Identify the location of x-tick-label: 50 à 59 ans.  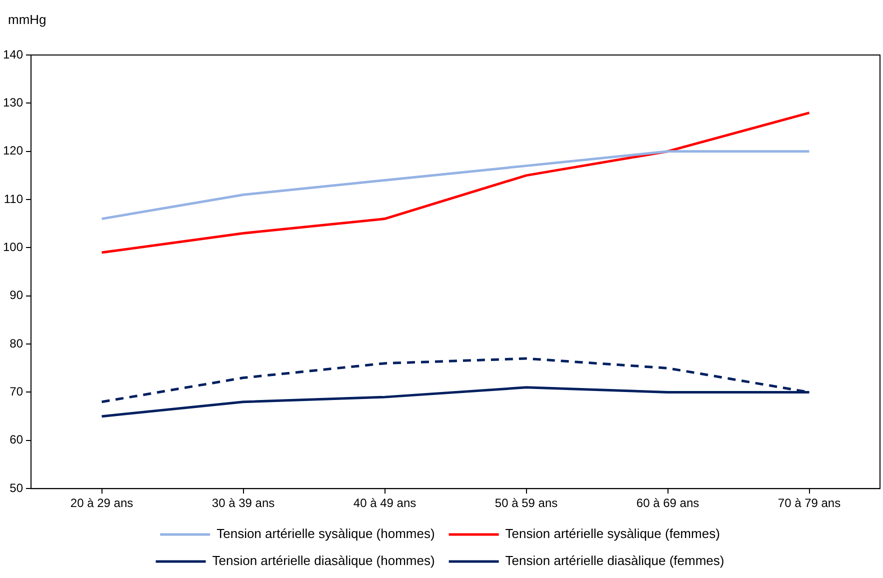
(526, 503).